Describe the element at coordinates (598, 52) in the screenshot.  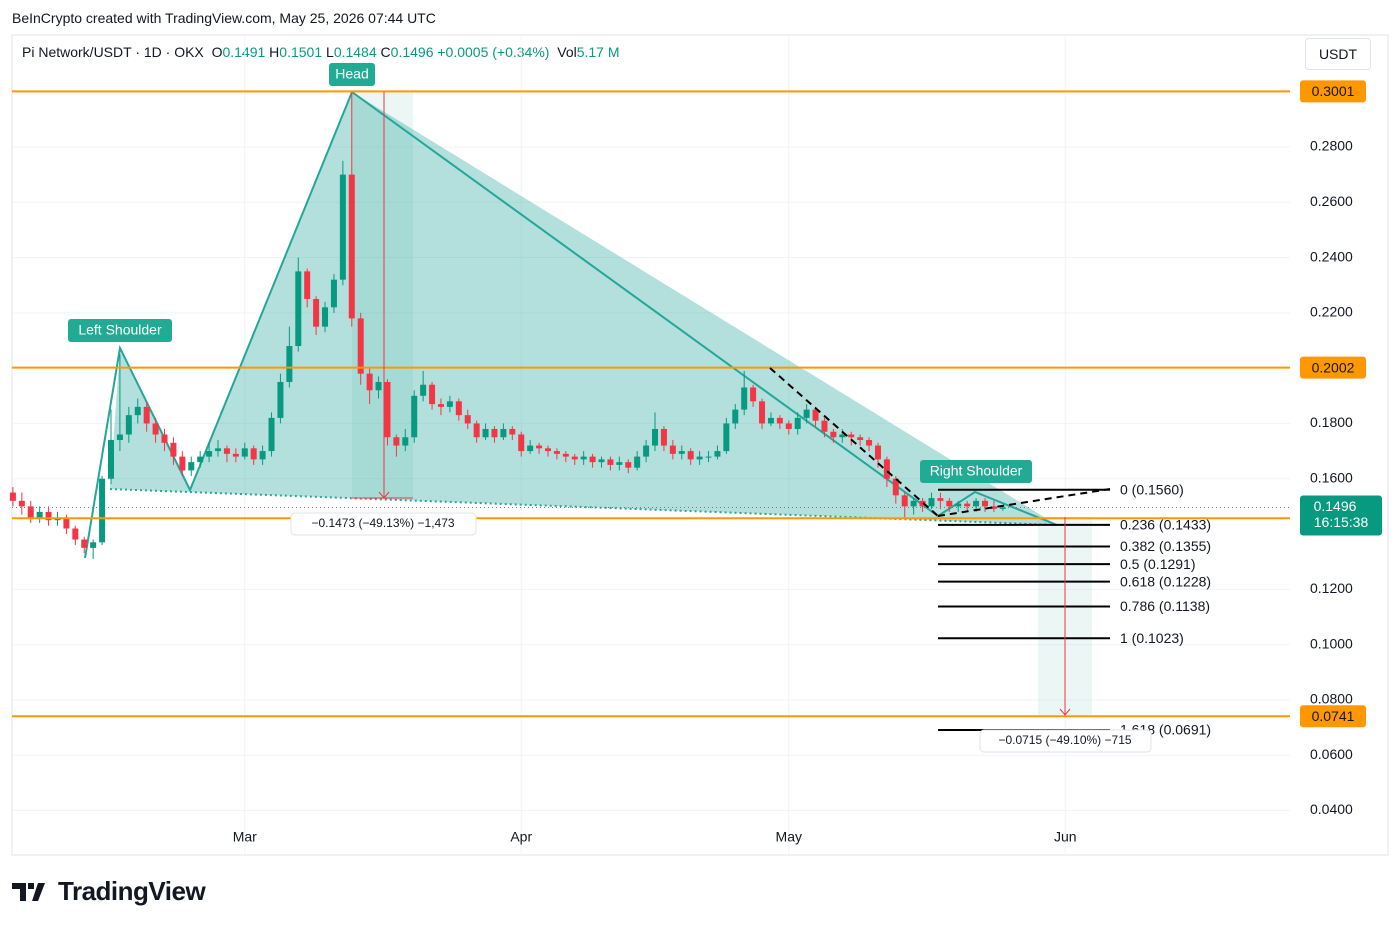
I see `legend-value: 5.17 M` at that location.